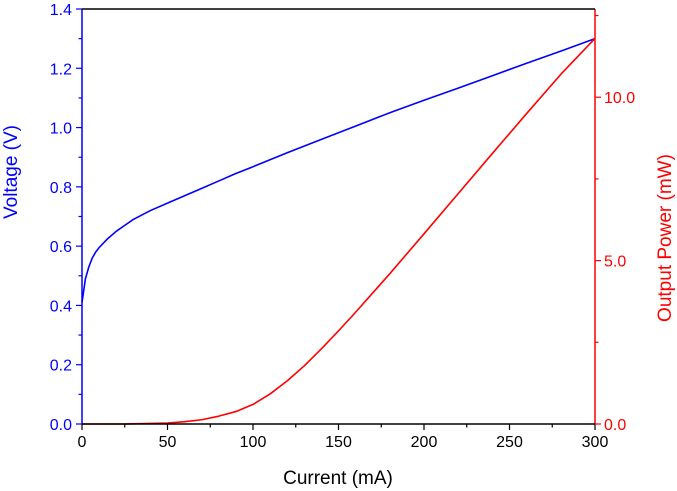 The image size is (677, 491). I want to click on y-left-tick-label: 0.0, so click(61, 425).